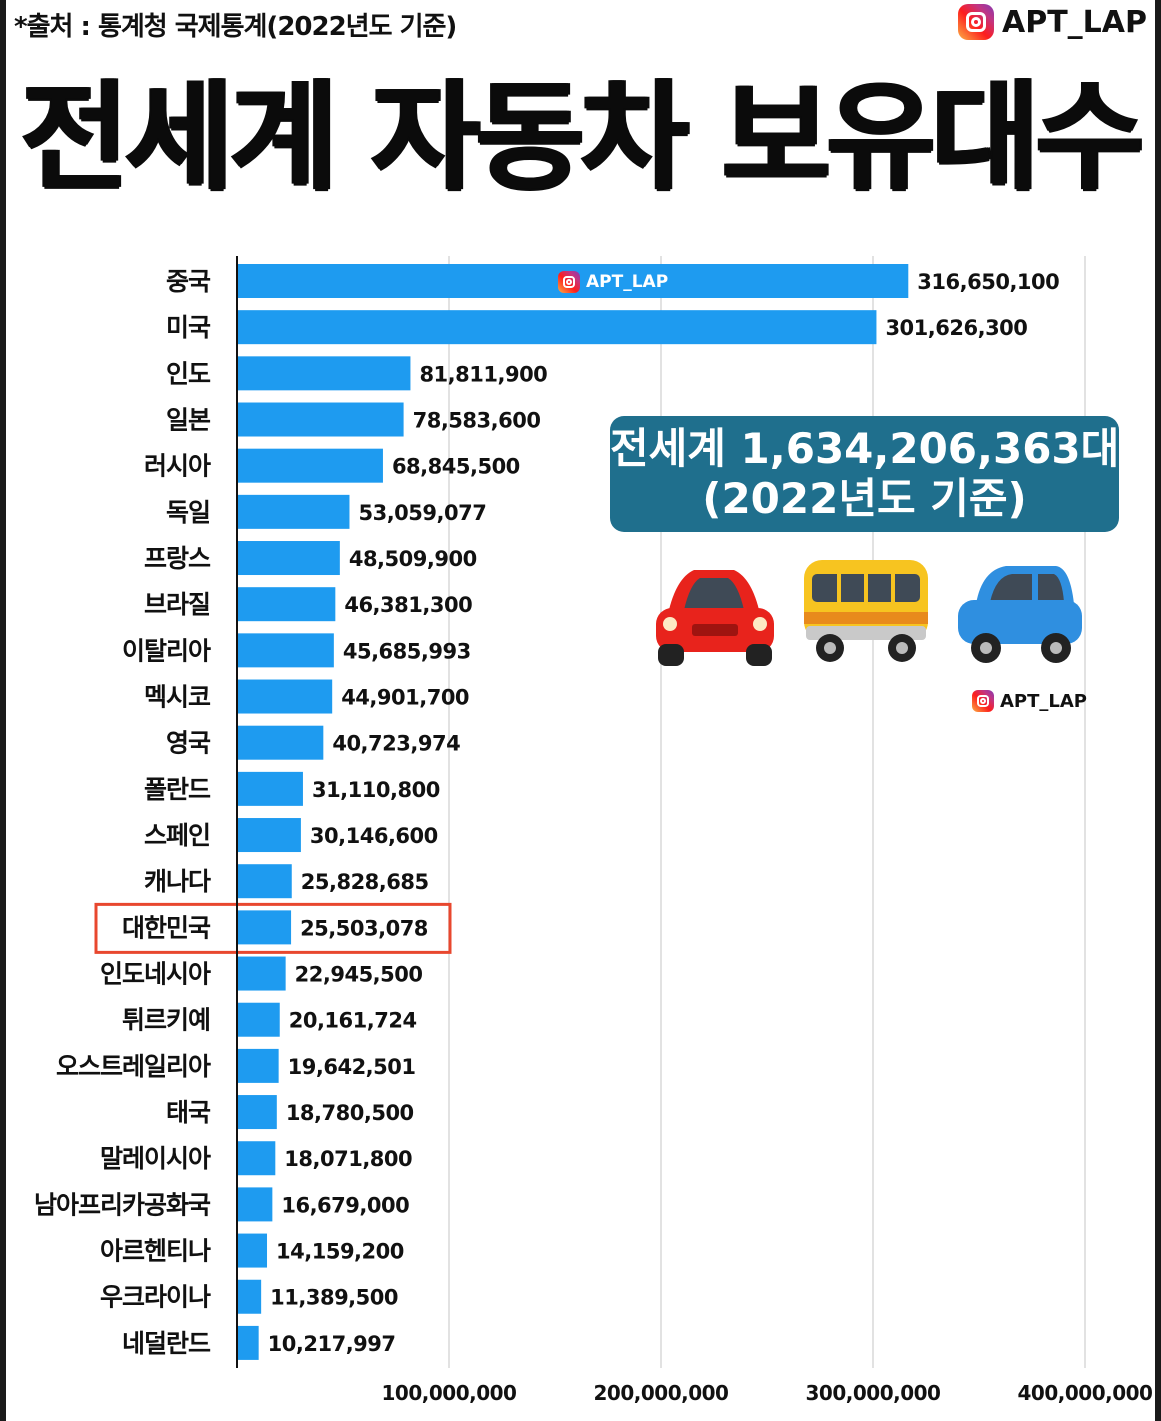 The height and width of the screenshot is (1421, 1161). Describe the element at coordinates (988, 282) in the screenshot. I see `data-label: 316,650,100` at that location.